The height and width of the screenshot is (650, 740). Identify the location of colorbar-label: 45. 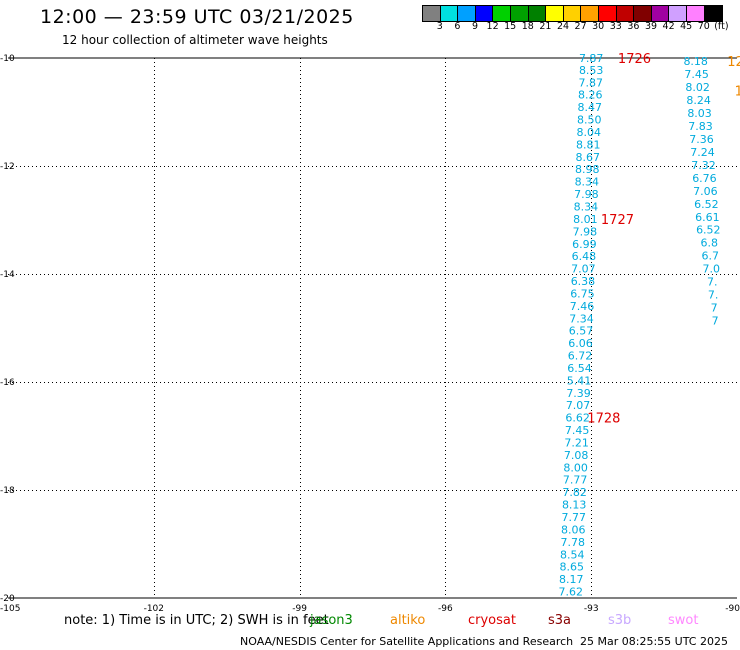
(686, 26).